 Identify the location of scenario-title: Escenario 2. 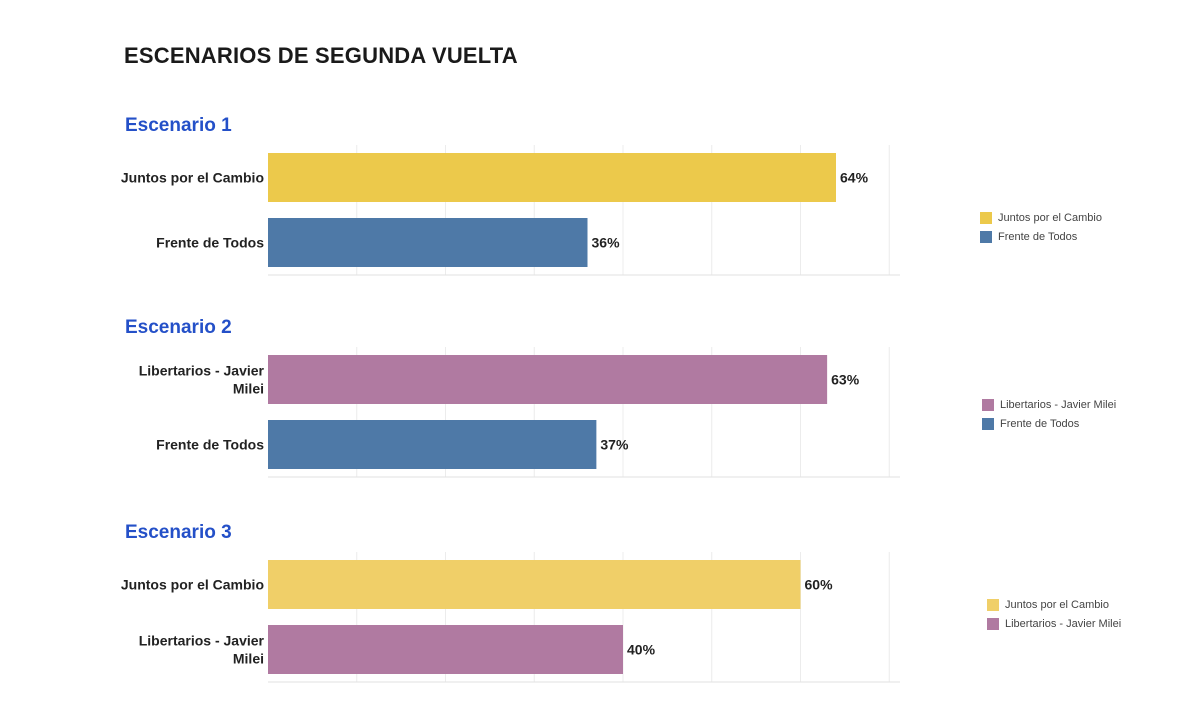
(178, 327).